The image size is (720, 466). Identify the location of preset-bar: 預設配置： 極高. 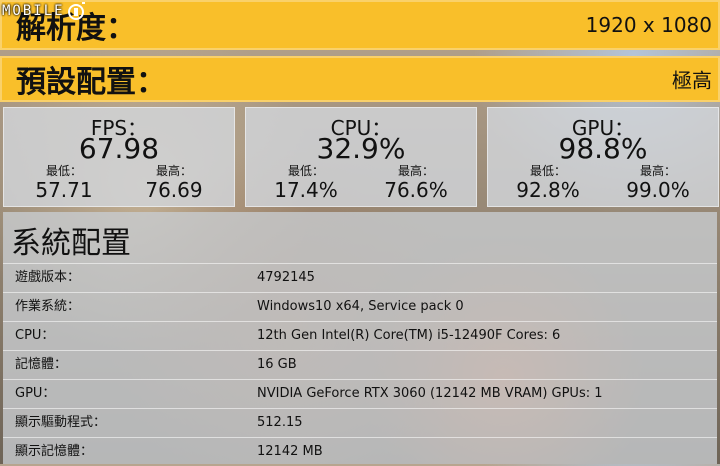
(360, 79).